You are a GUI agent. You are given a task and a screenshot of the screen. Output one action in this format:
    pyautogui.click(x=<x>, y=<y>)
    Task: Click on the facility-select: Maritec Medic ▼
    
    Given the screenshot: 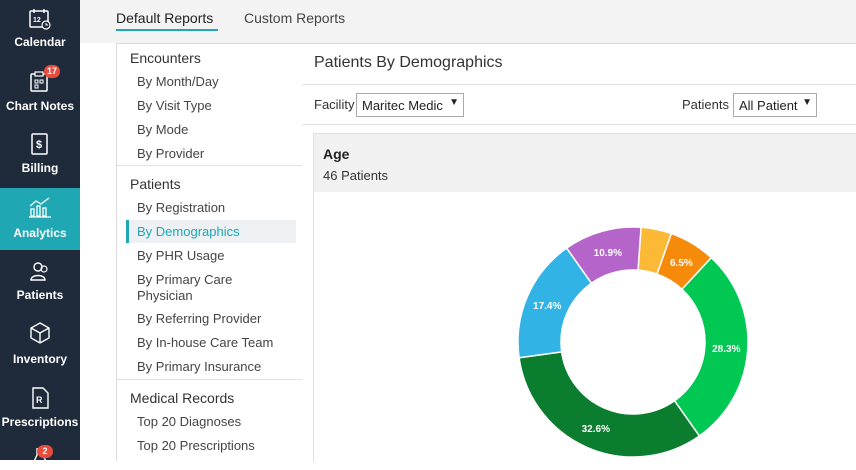 What is the action you would take?
    pyautogui.click(x=410, y=105)
    